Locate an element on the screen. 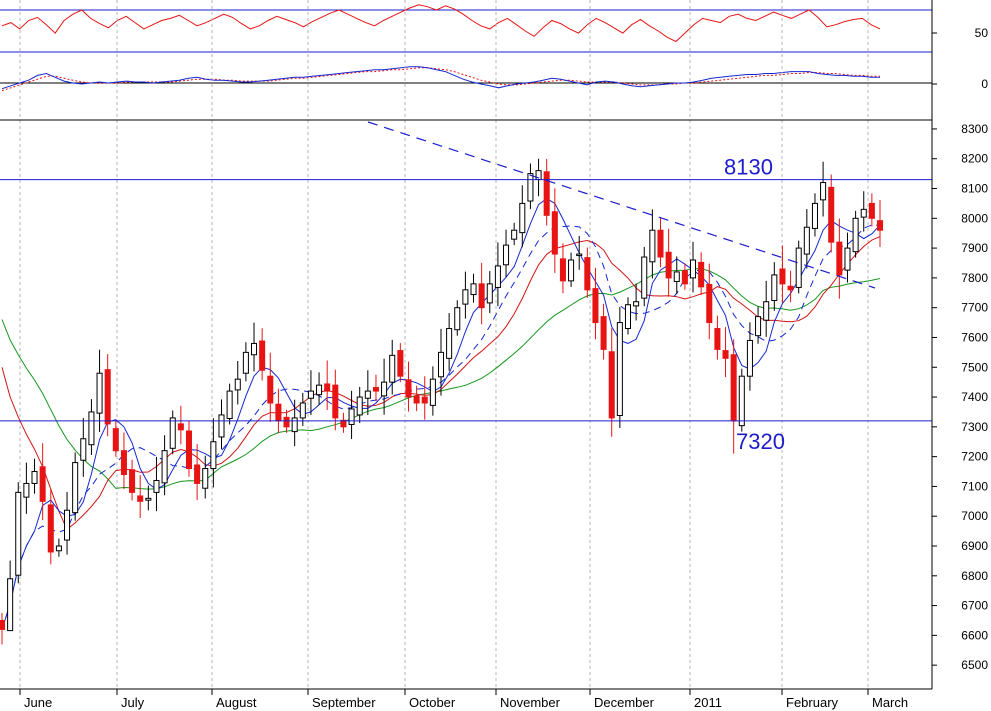 This screenshot has width=991, height=711. price-tick-label: 7500 is located at coordinates (974, 367).